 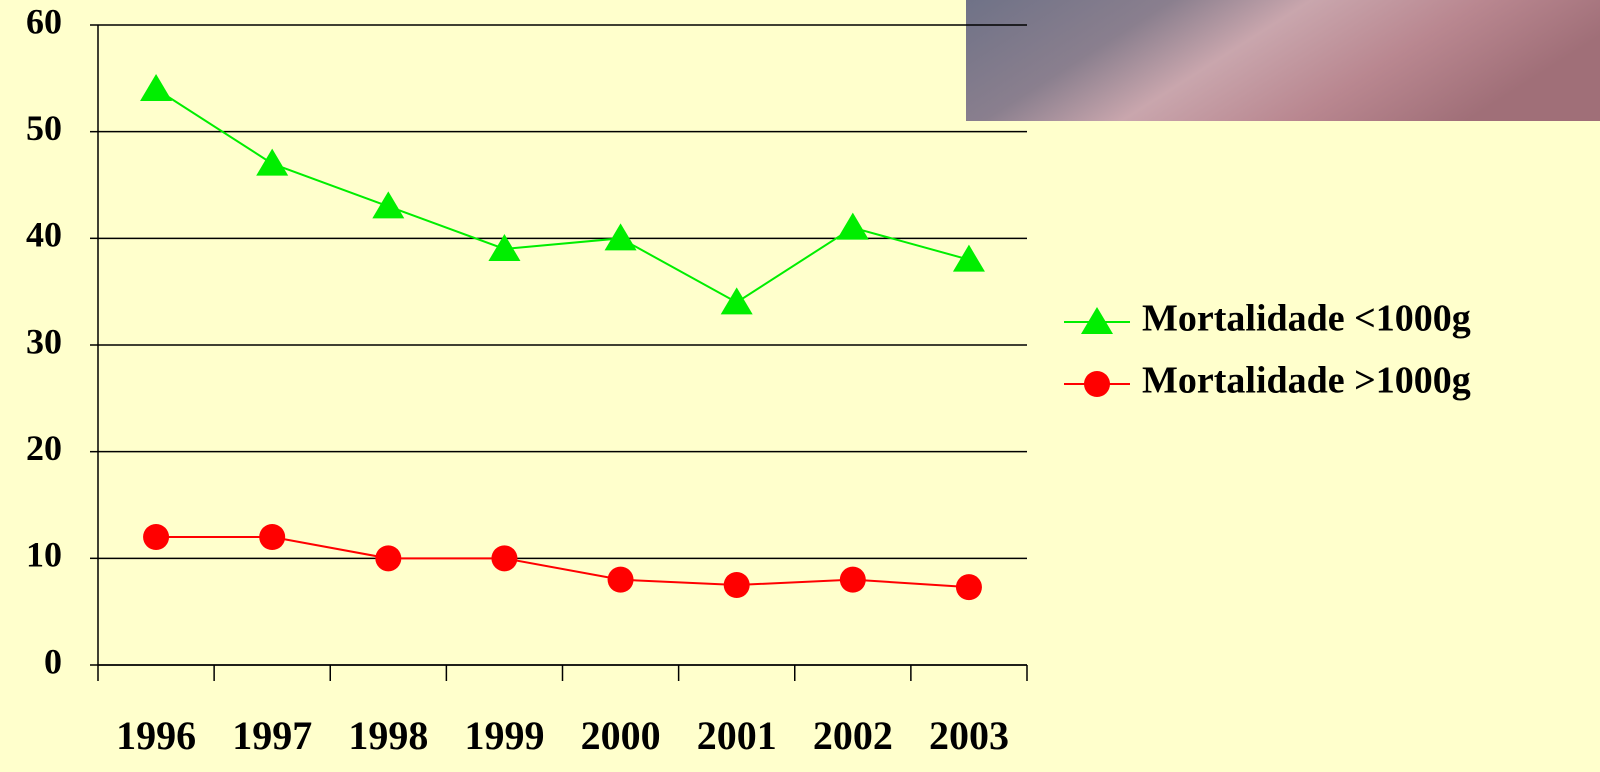 What do you see at coordinates (969, 735) in the screenshot?
I see `x-tick-label: 2003` at bounding box center [969, 735].